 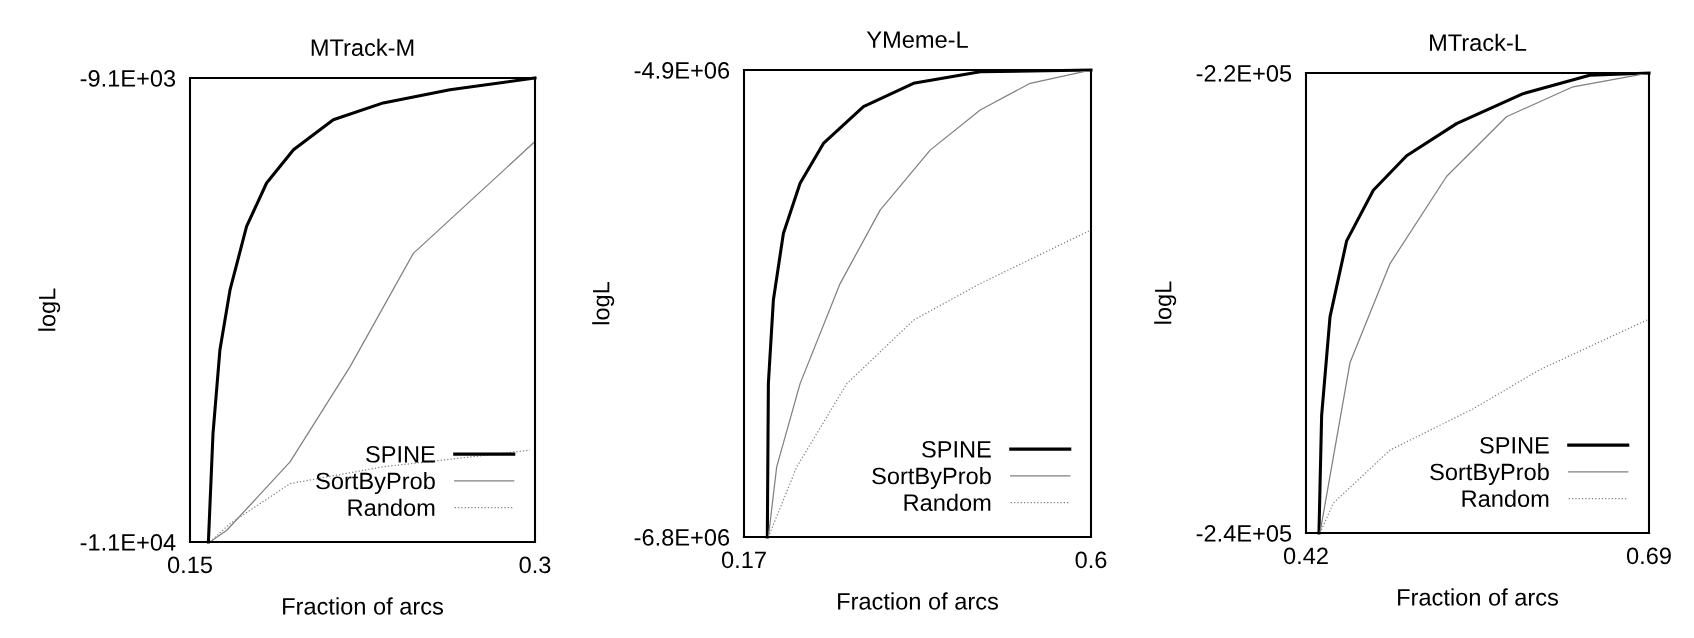 What do you see at coordinates (128, 78) in the screenshot?
I see `y-tick-label: -9.1E+03` at bounding box center [128, 78].